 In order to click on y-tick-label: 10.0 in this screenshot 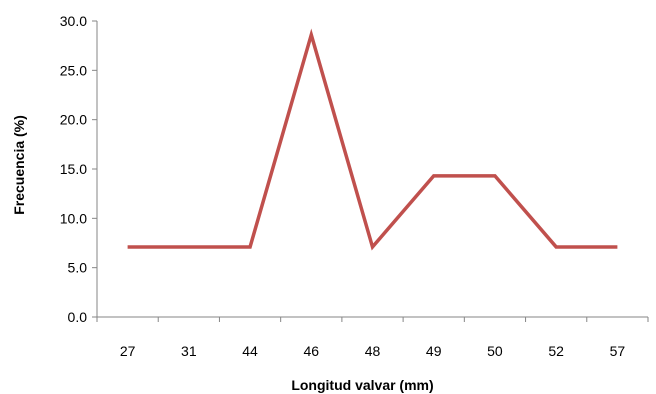, I will do `click(73, 218)`.